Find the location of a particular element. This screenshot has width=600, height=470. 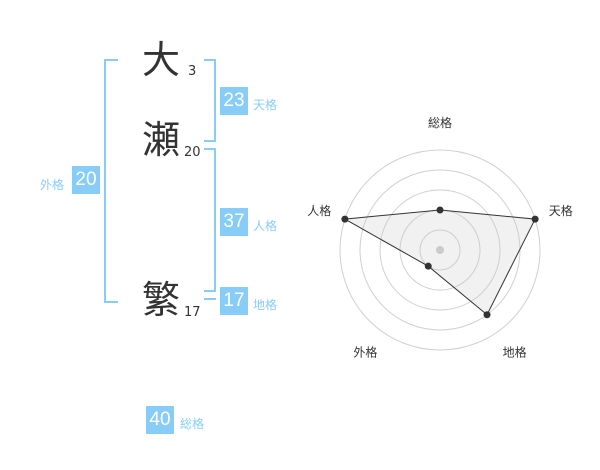

radar-axis-label: 総格 is located at coordinates (440, 122).